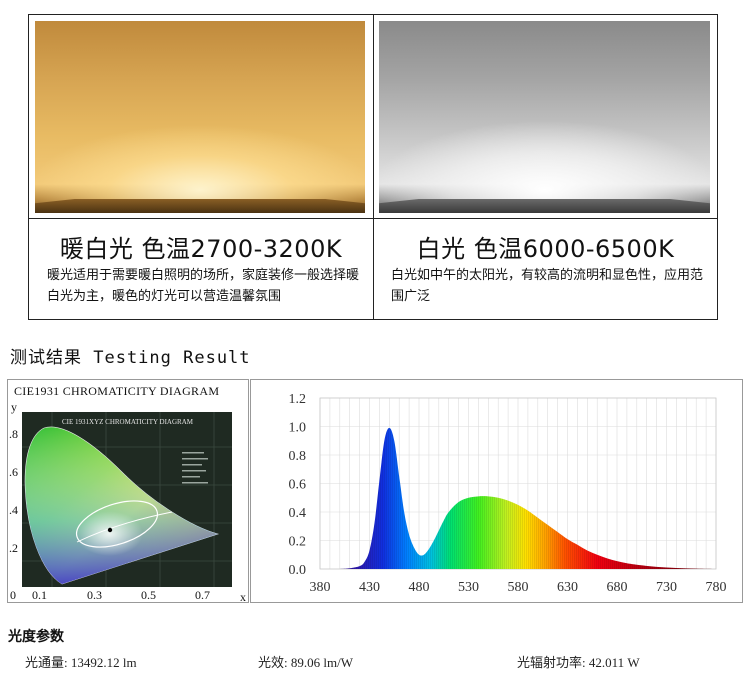  Describe the element at coordinates (13, 595) in the screenshot. I see `cie-x-tick: 0` at that location.